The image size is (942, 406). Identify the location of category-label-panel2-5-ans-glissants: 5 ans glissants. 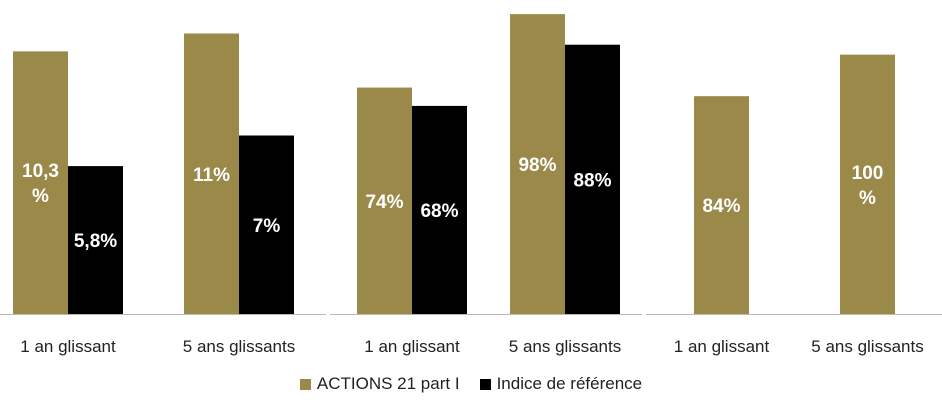
(565, 346).